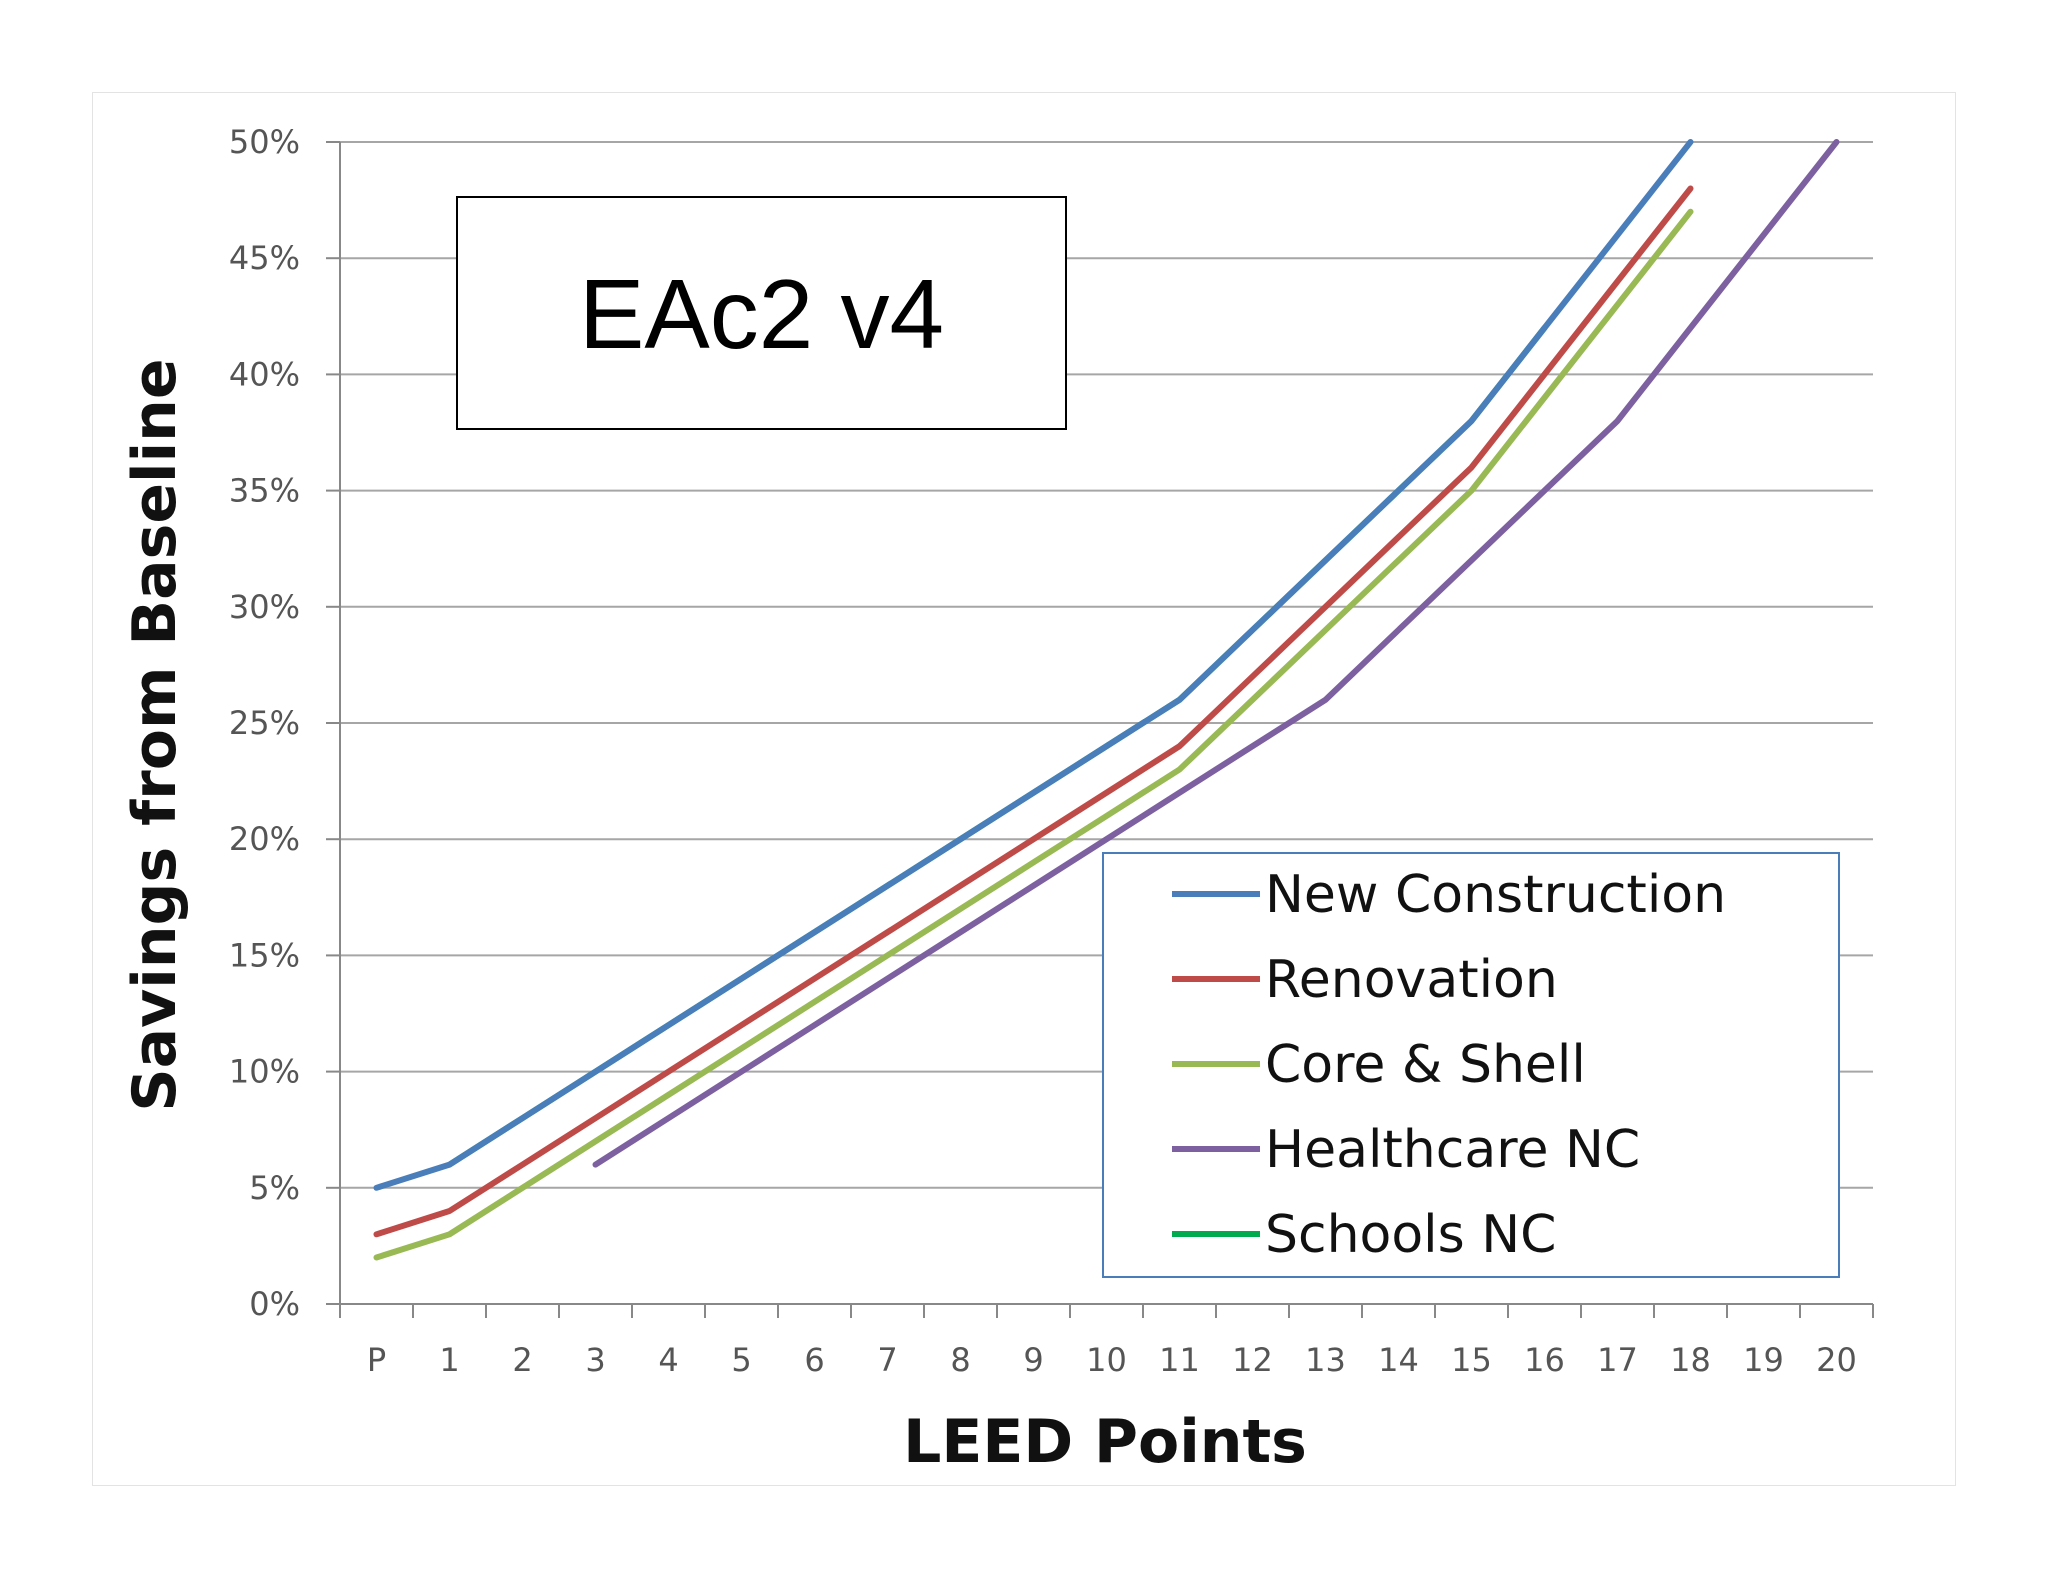 The image size is (2048, 1582). I want to click on y-tick-label: 0%, so click(274, 1304).